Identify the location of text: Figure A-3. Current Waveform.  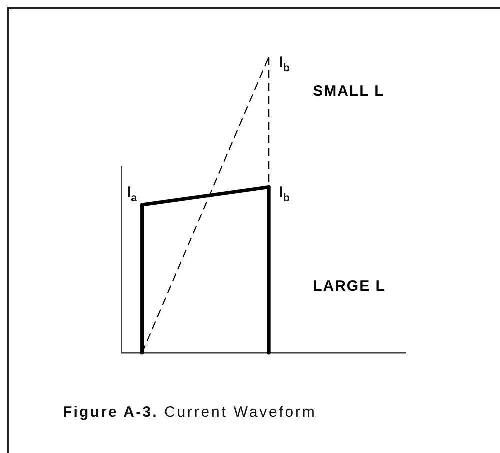
(190, 412).